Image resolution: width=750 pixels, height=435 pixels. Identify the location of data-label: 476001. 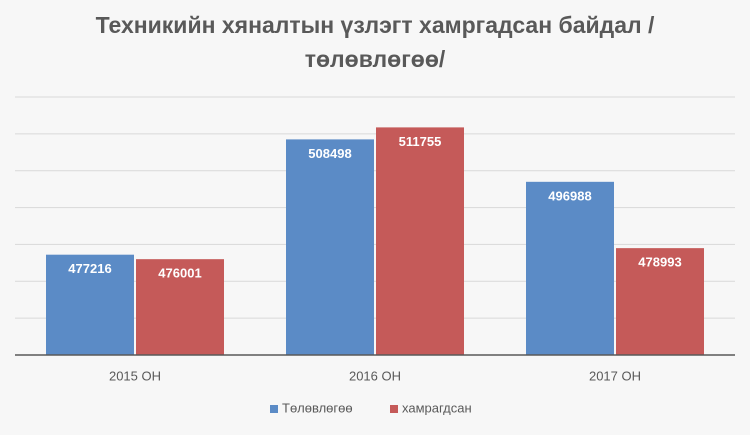
(179, 273).